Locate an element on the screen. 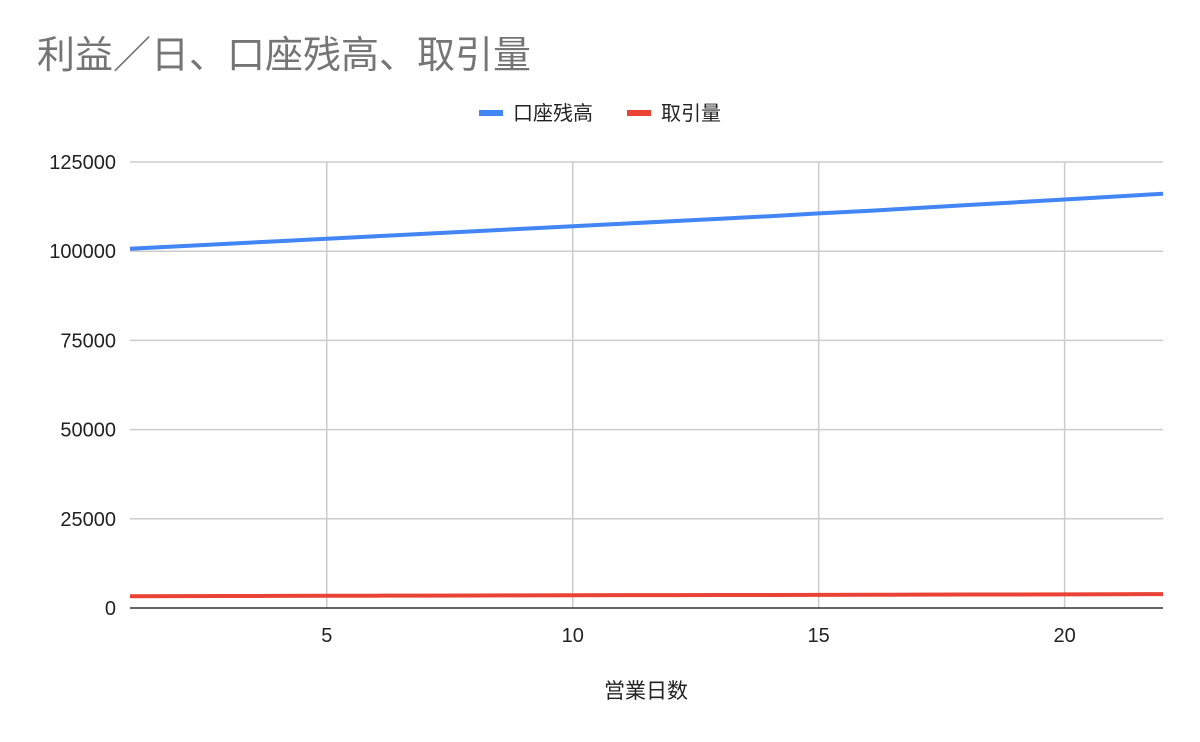 This screenshot has height=742, width=1200. legend-label: 取引量 is located at coordinates (691, 113).